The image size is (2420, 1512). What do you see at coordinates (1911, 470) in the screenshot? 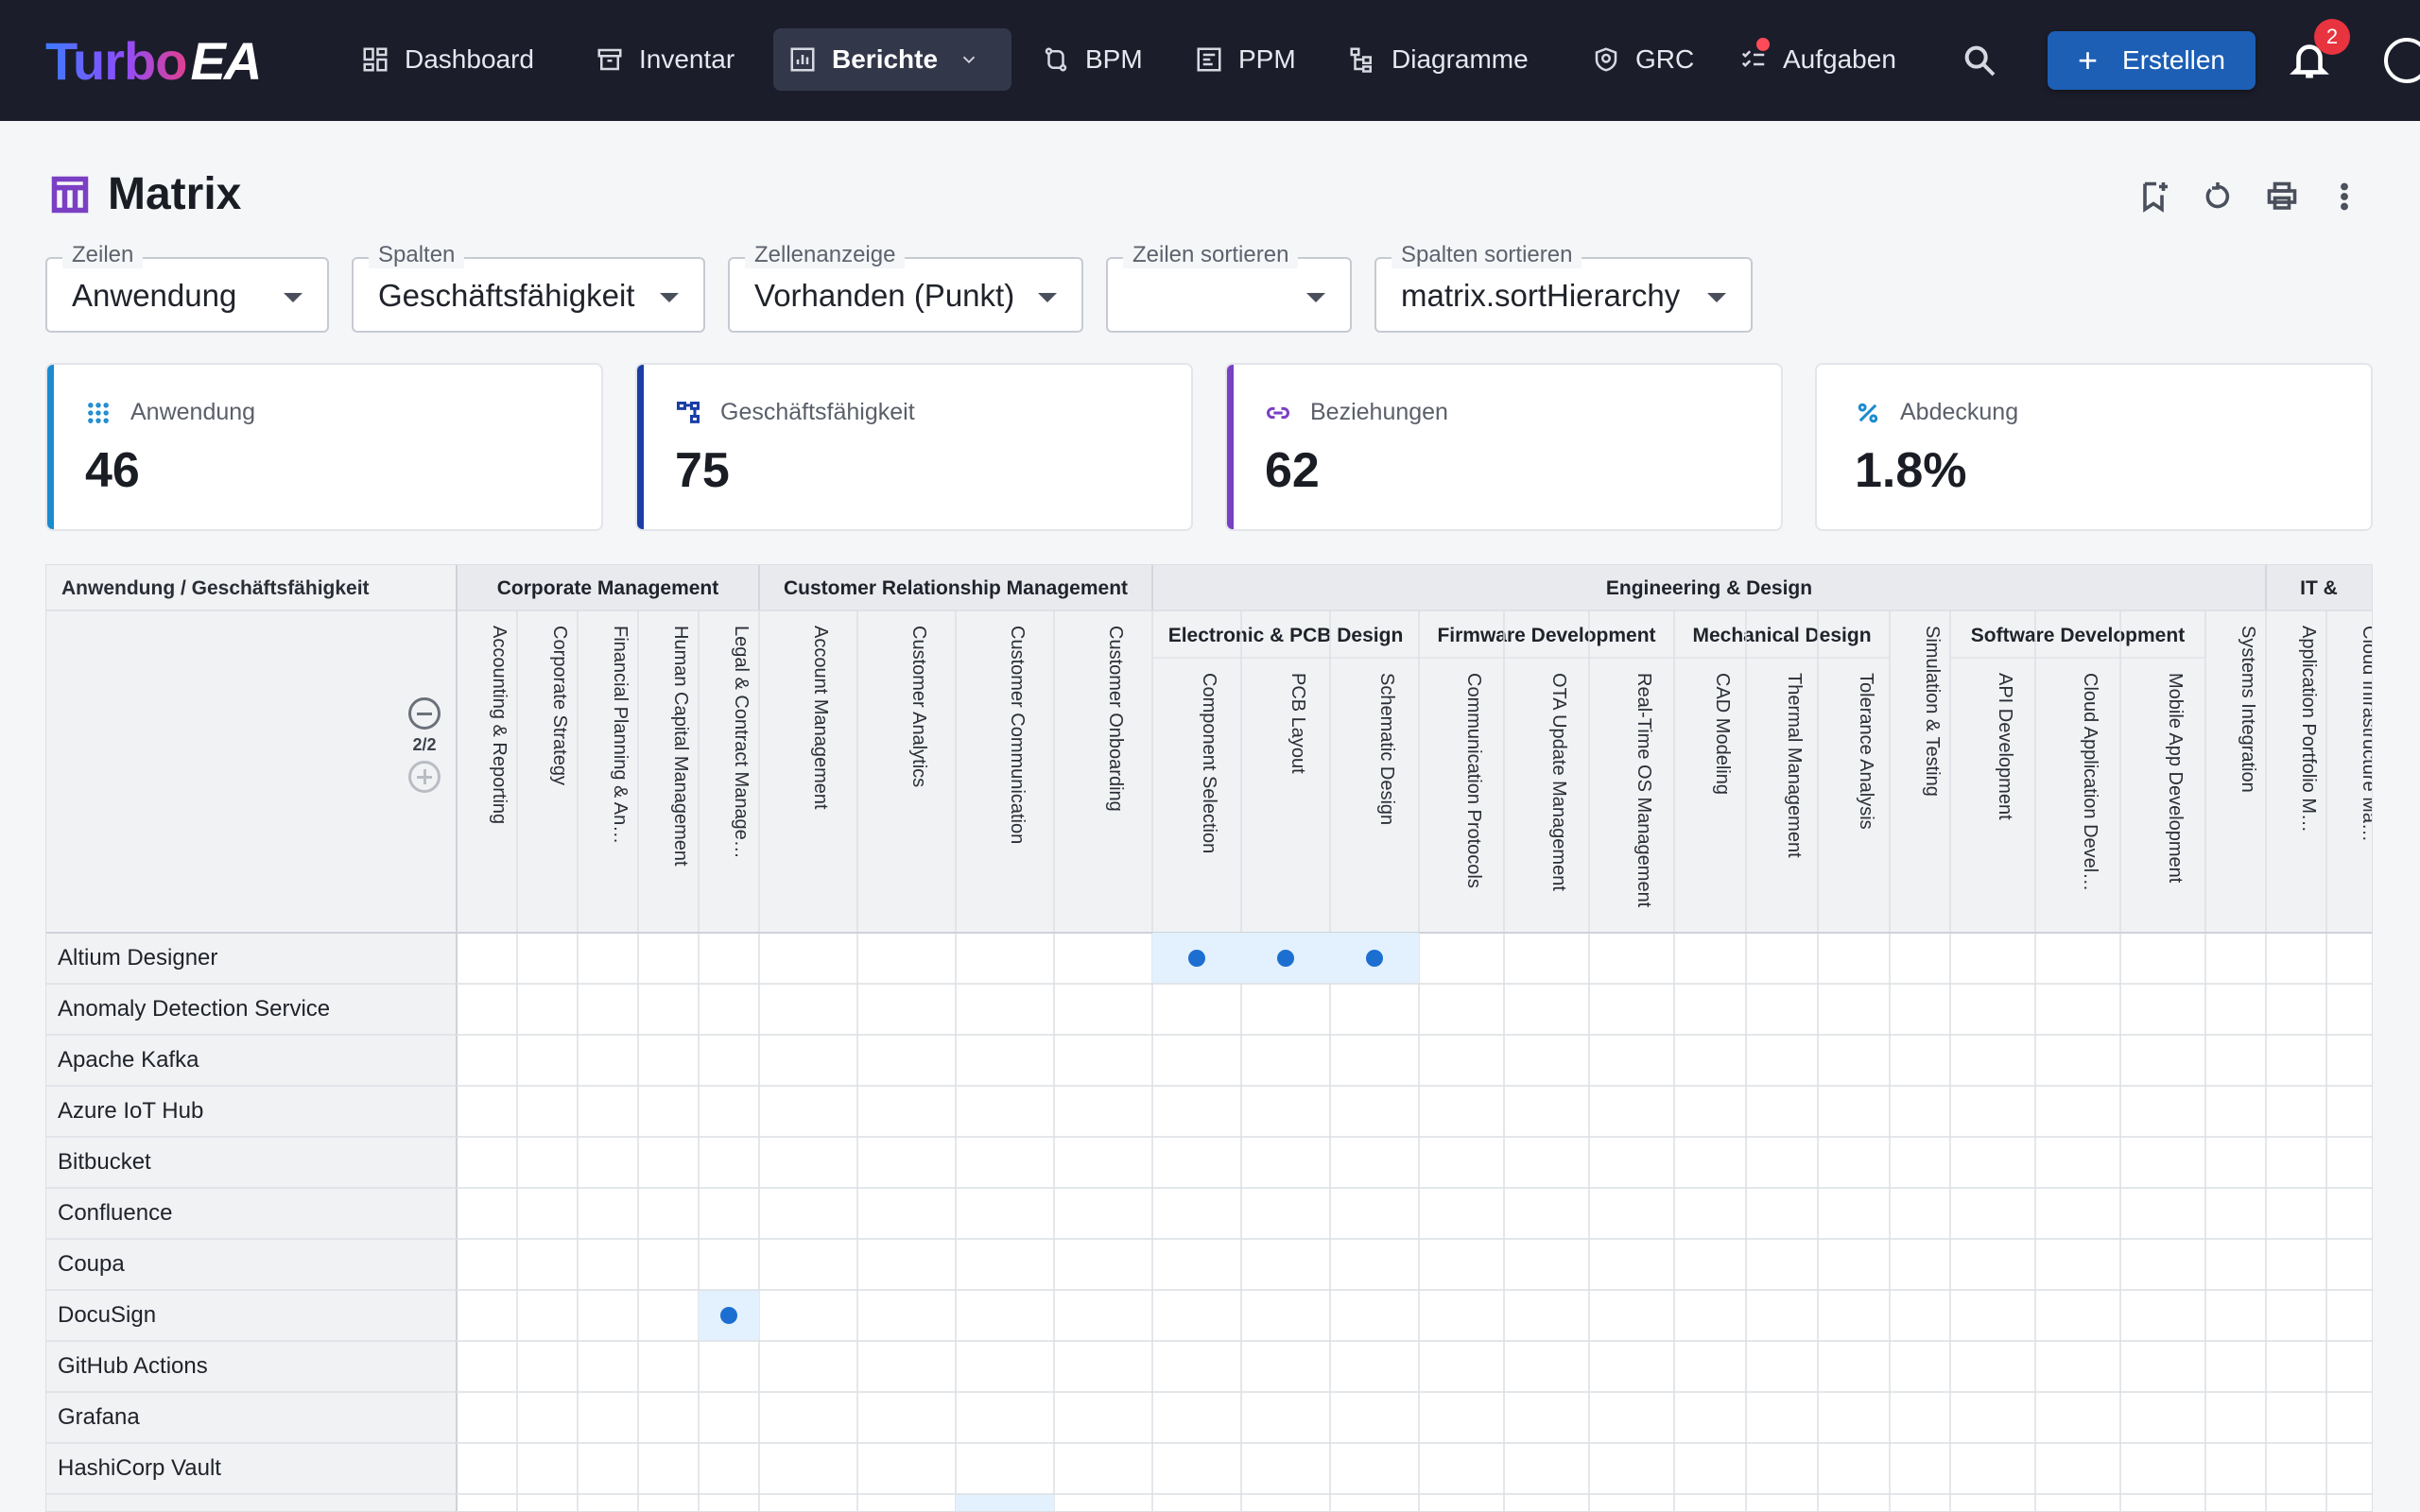
I see `kpi-value: 1.8%` at bounding box center [1911, 470].